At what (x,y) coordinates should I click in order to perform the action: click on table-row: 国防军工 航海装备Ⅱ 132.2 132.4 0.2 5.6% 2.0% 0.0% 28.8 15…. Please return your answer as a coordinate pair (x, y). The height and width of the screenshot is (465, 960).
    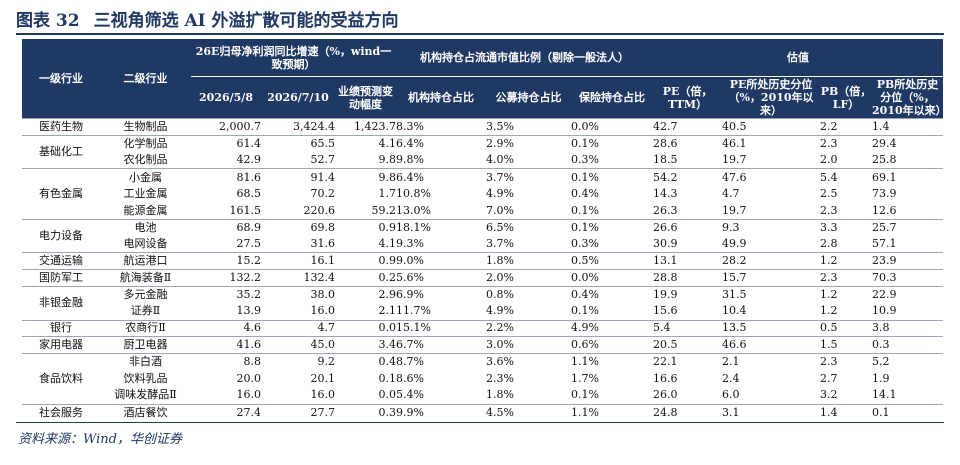
    Looking at the image, I should click on (483, 278).